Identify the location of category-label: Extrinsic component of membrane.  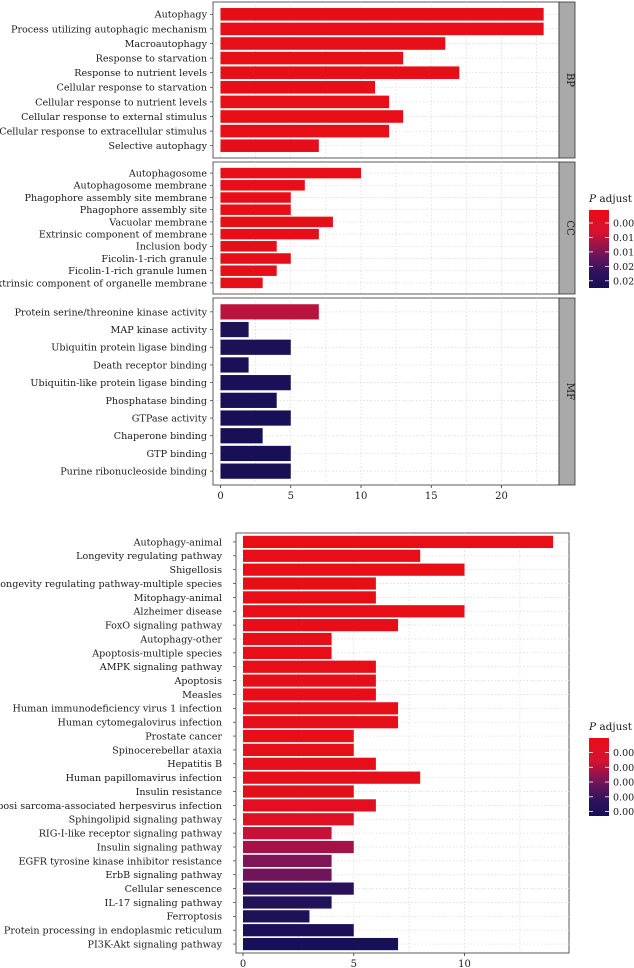
(123, 235).